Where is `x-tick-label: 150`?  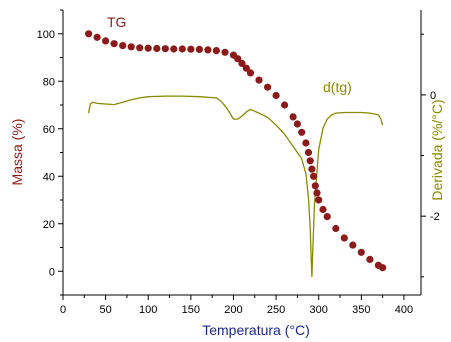
x-tick-label: 150 is located at coordinates (191, 310).